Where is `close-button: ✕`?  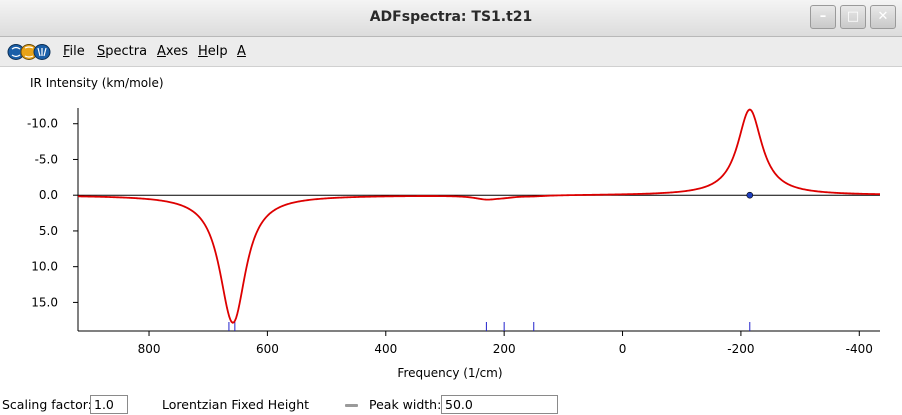 close-button: ✕ is located at coordinates (883, 17).